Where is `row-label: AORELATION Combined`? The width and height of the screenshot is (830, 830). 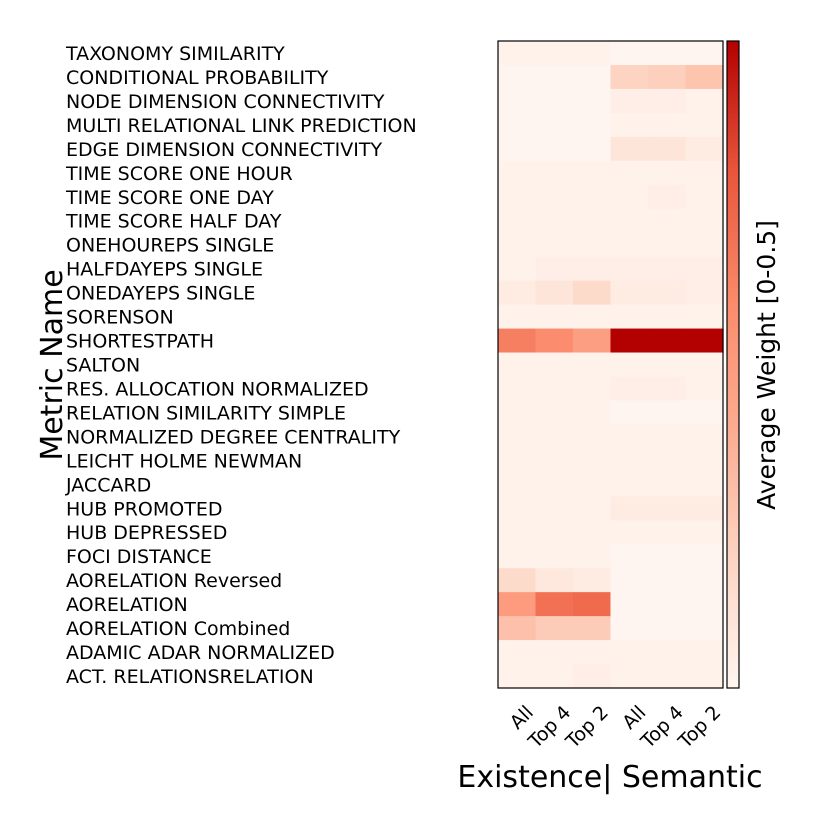 row-label: AORELATION Combined is located at coordinates (178, 629).